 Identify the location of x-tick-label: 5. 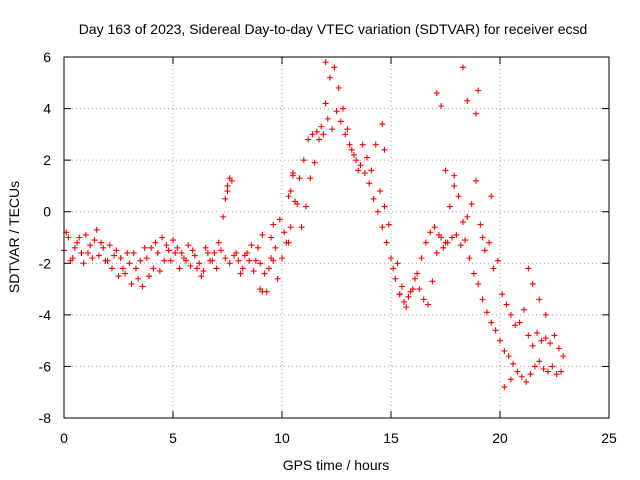
(173, 438).